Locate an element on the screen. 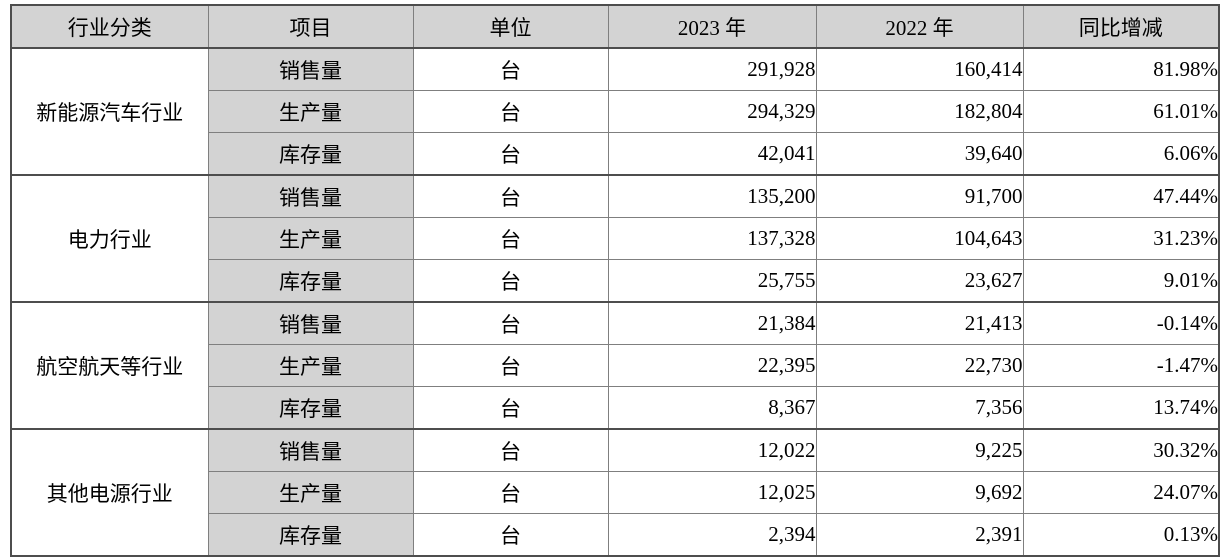 The width and height of the screenshot is (1227, 557). header-yoy-change: 同比增减 is located at coordinates (1121, 26).